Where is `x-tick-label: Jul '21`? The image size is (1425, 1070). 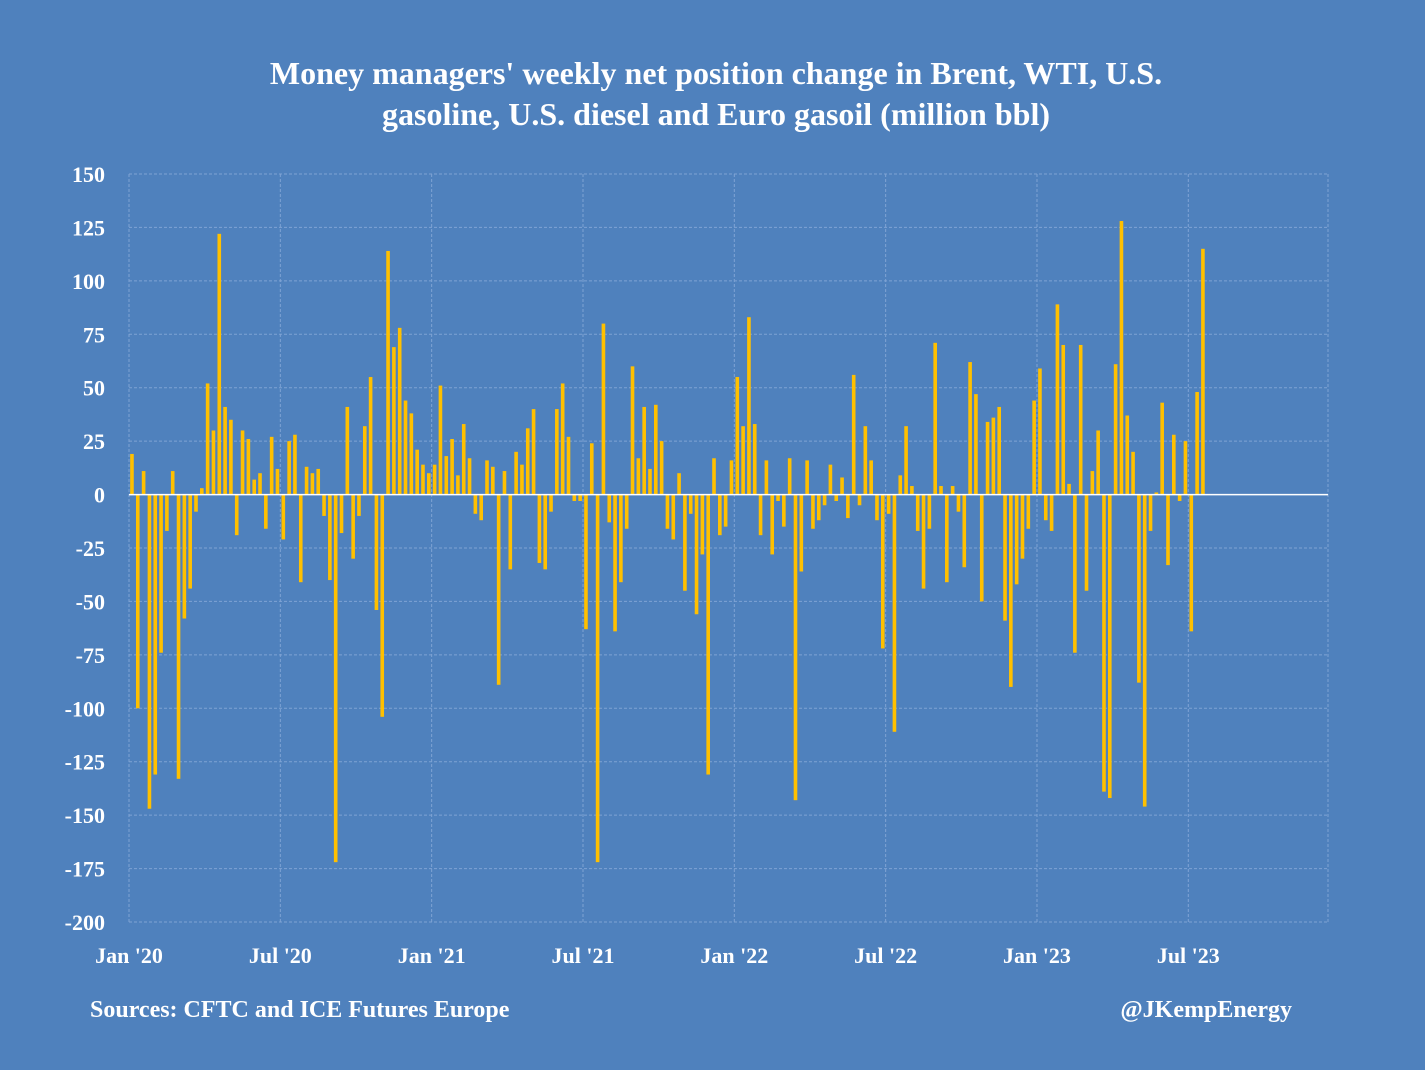
x-tick-label: Jul '21 is located at coordinates (583, 955).